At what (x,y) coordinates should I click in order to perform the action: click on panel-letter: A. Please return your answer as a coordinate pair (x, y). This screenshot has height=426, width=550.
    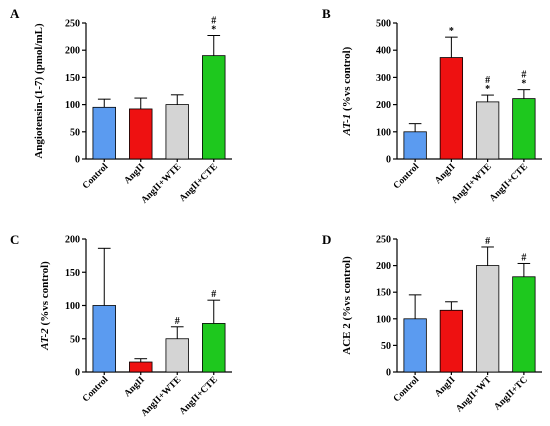
    Looking at the image, I should click on (15, 13).